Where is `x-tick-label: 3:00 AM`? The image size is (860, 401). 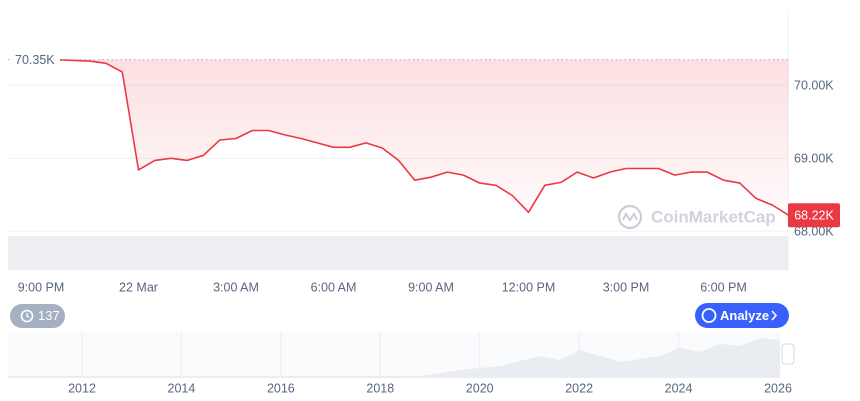
x-tick-label: 3:00 AM is located at coordinates (236, 287).